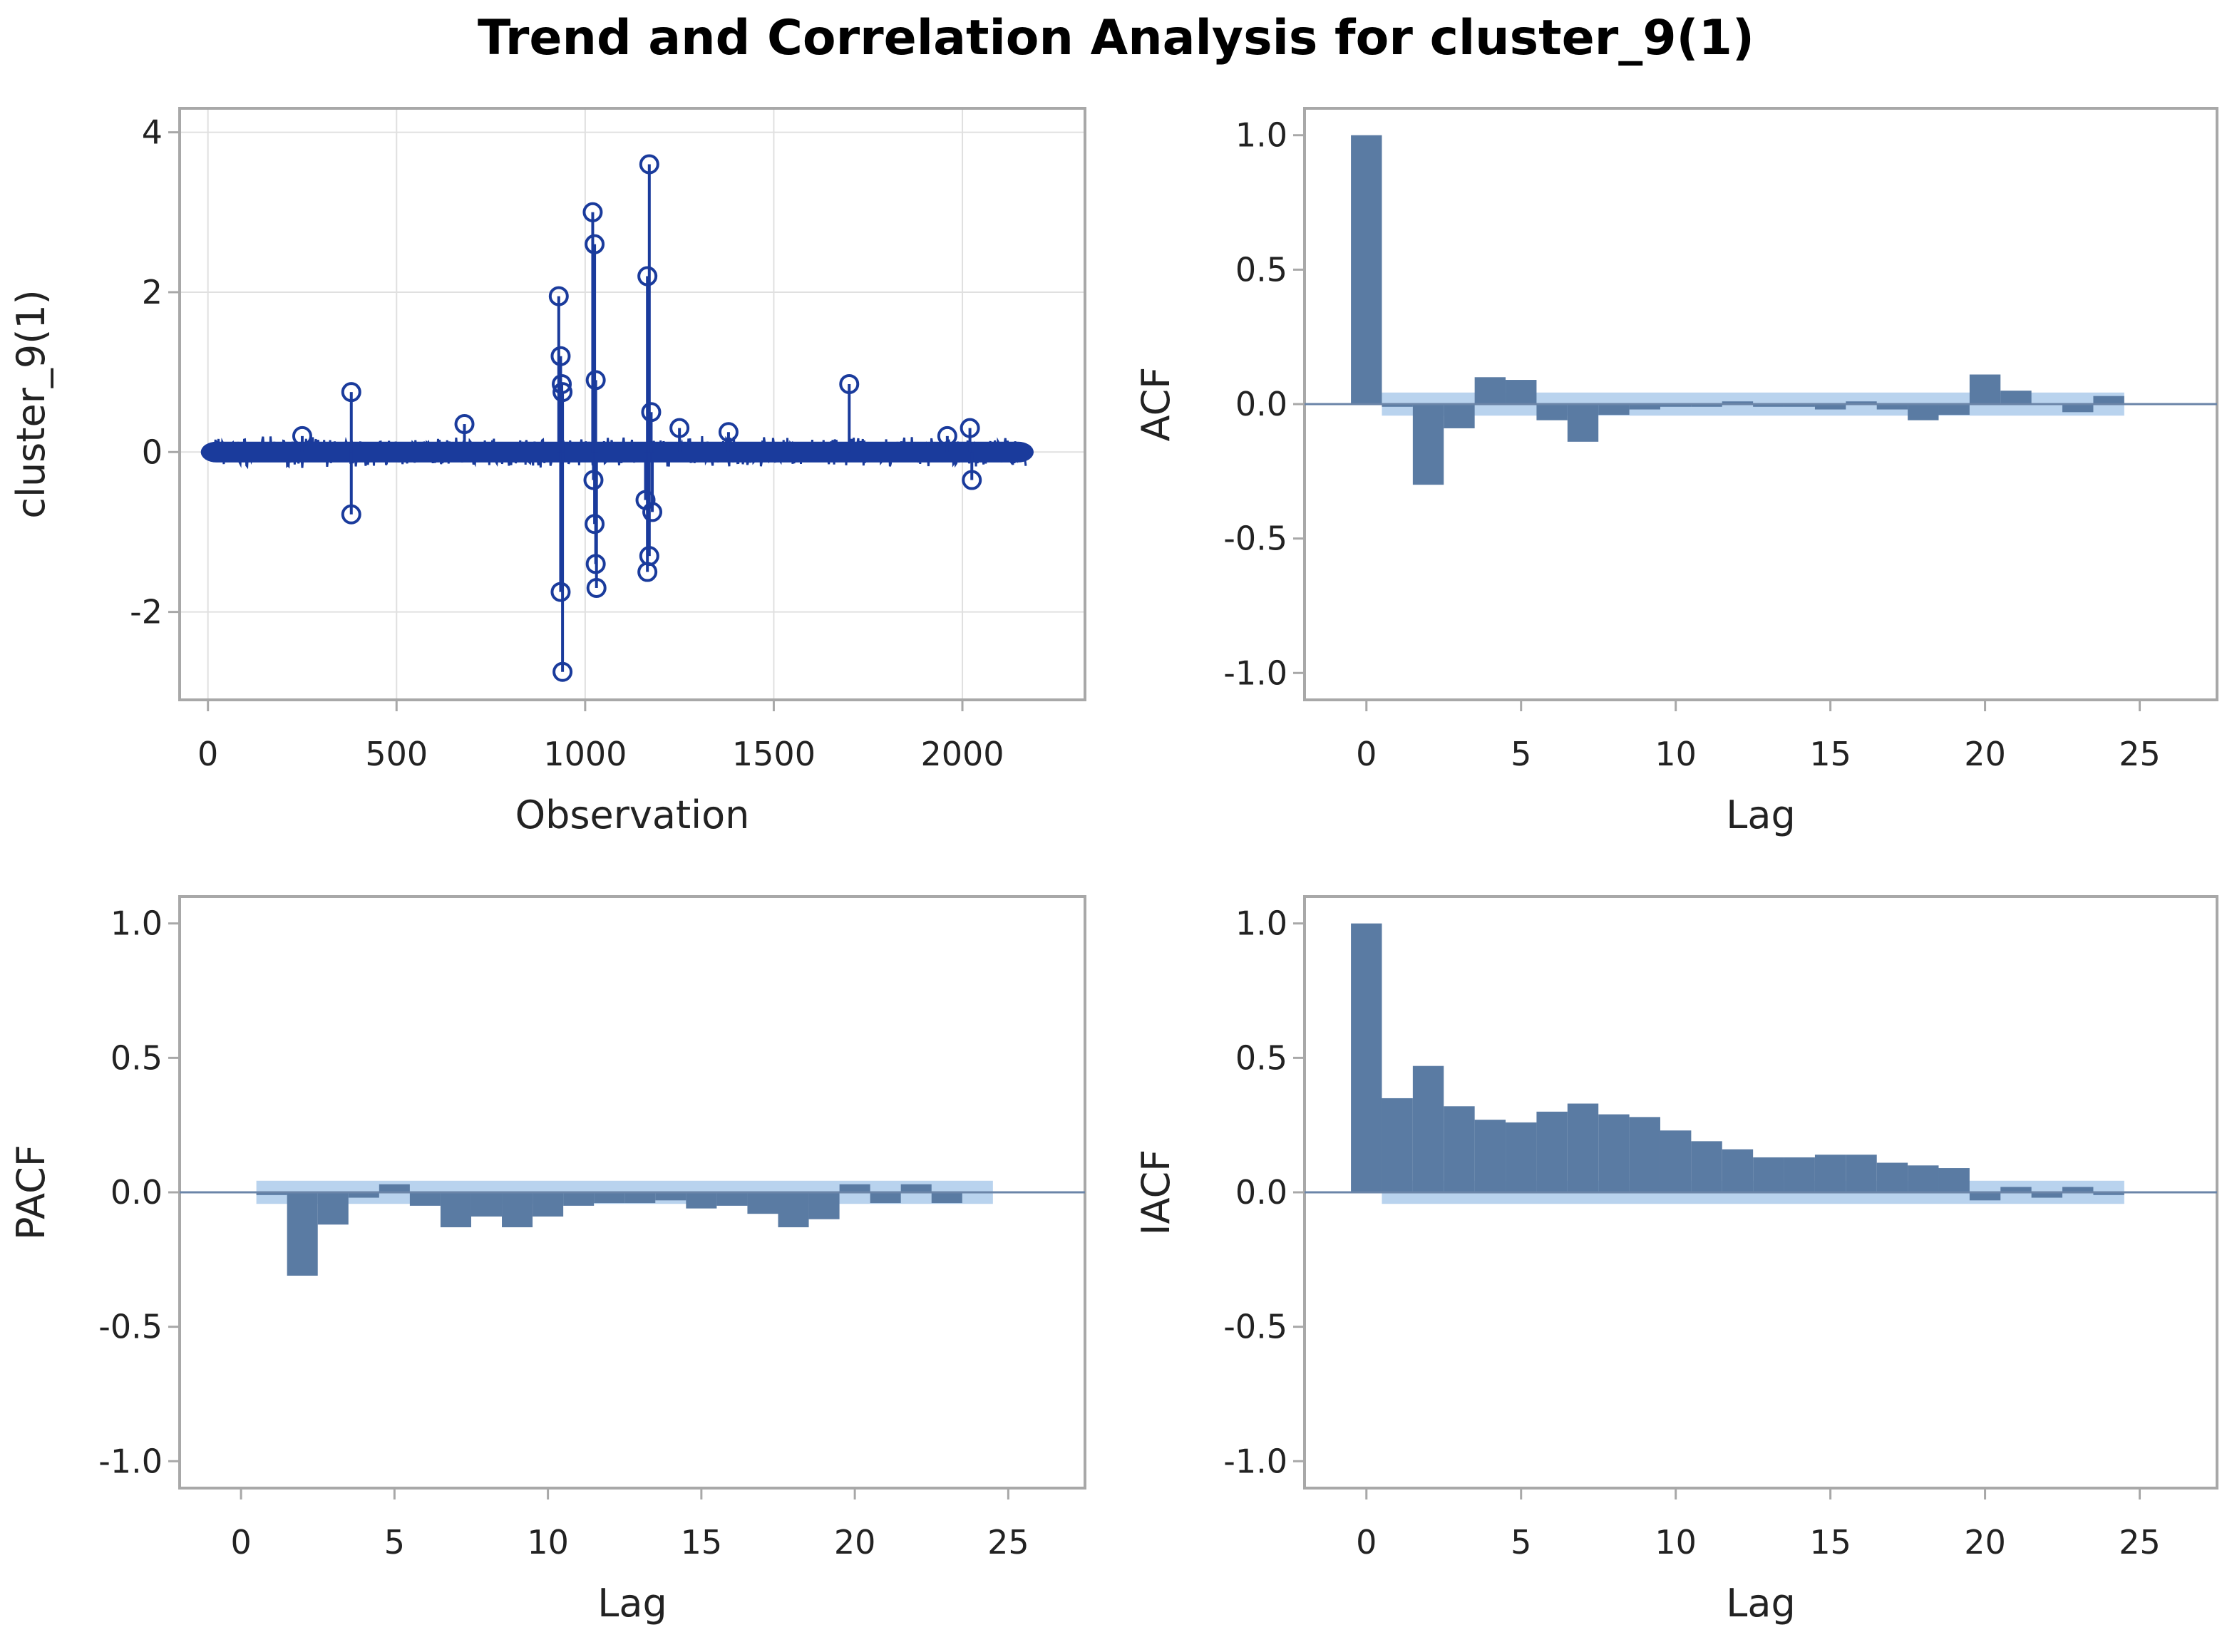 This screenshot has height=1652, width=2232. I want to click on y-tick-label: 2, so click(152, 292).